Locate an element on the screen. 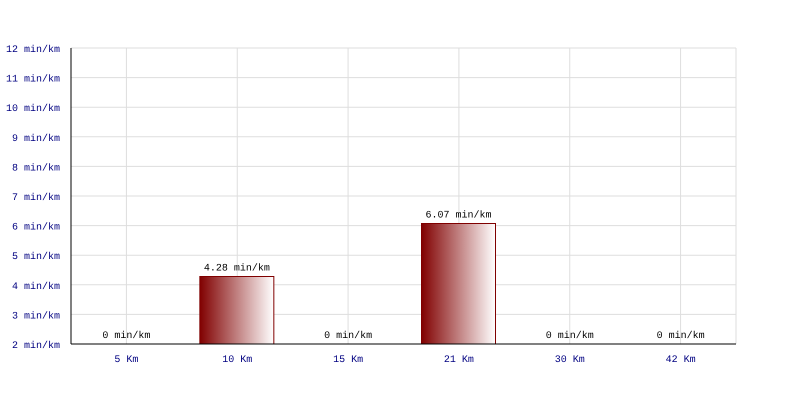  y-tick-label: 9 min/km is located at coordinates (36, 138).